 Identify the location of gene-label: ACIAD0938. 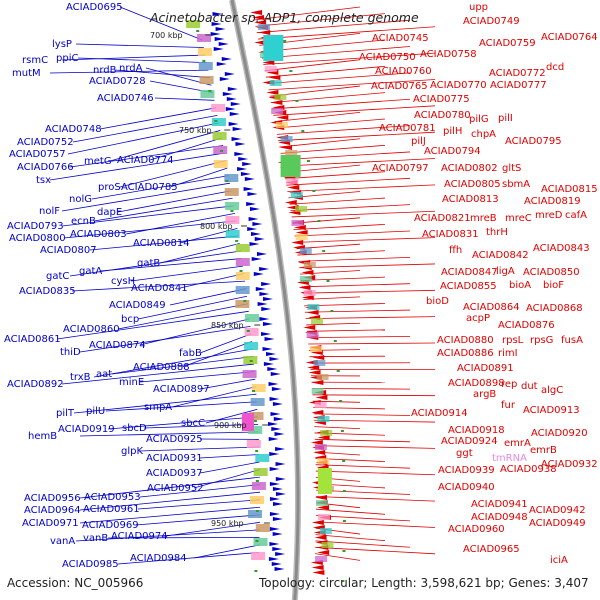
(528, 469).